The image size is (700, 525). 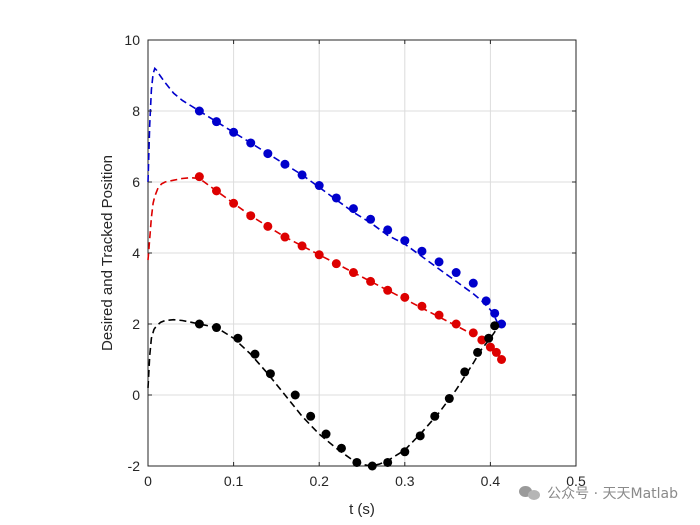 What do you see at coordinates (136, 253) in the screenshot?
I see `y-tick-label: 4` at bounding box center [136, 253].